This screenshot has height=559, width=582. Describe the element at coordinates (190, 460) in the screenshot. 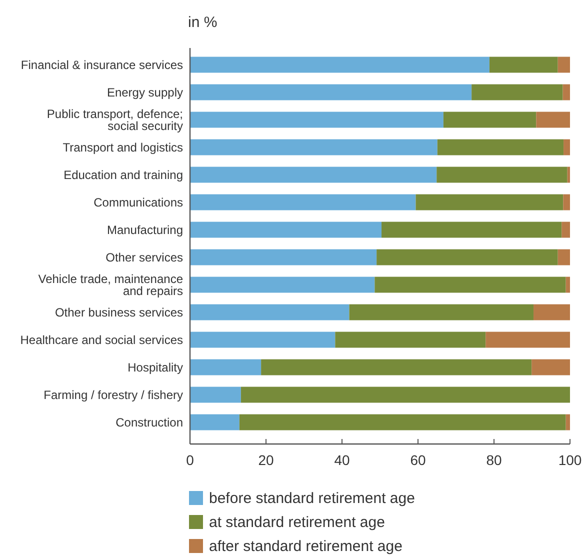

I see `x-tick-label: 0` at that location.